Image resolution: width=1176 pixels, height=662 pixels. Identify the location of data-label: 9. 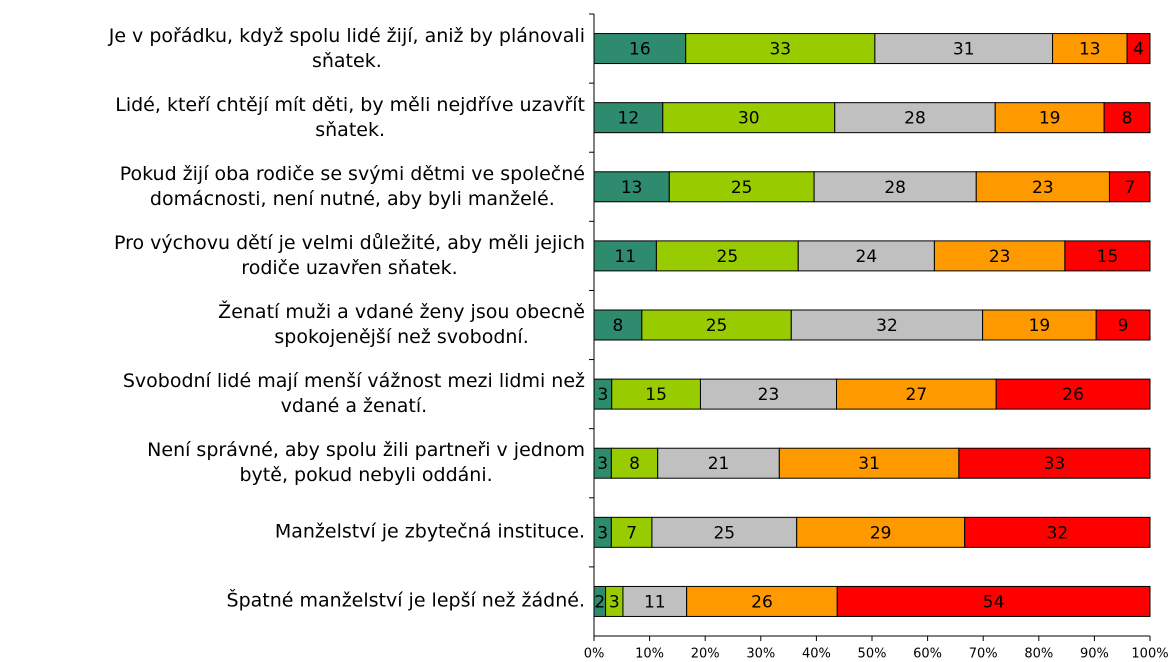
(1123, 326).